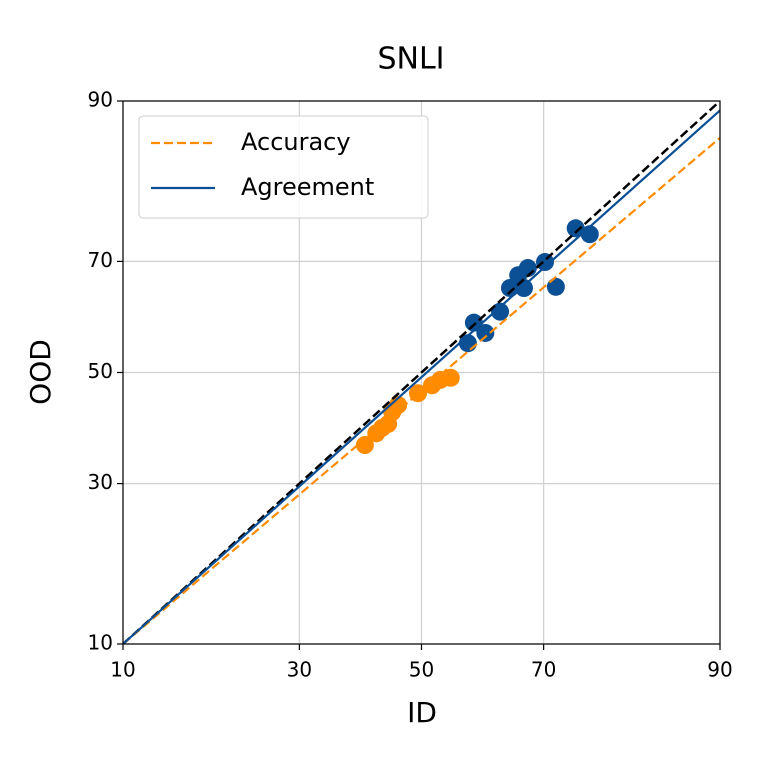 This screenshot has width=761, height=761. What do you see at coordinates (307, 187) in the screenshot?
I see `legend-label: Agreement` at bounding box center [307, 187].